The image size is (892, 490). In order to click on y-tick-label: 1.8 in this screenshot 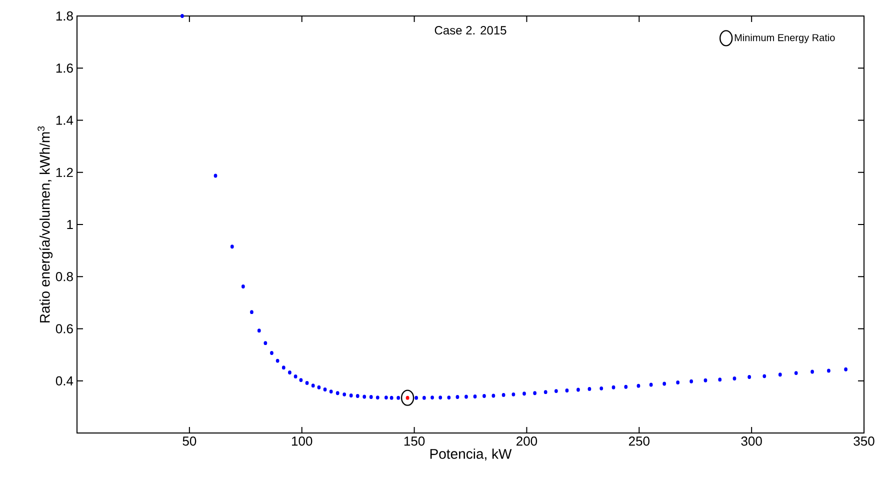, I will do `click(64, 16)`.